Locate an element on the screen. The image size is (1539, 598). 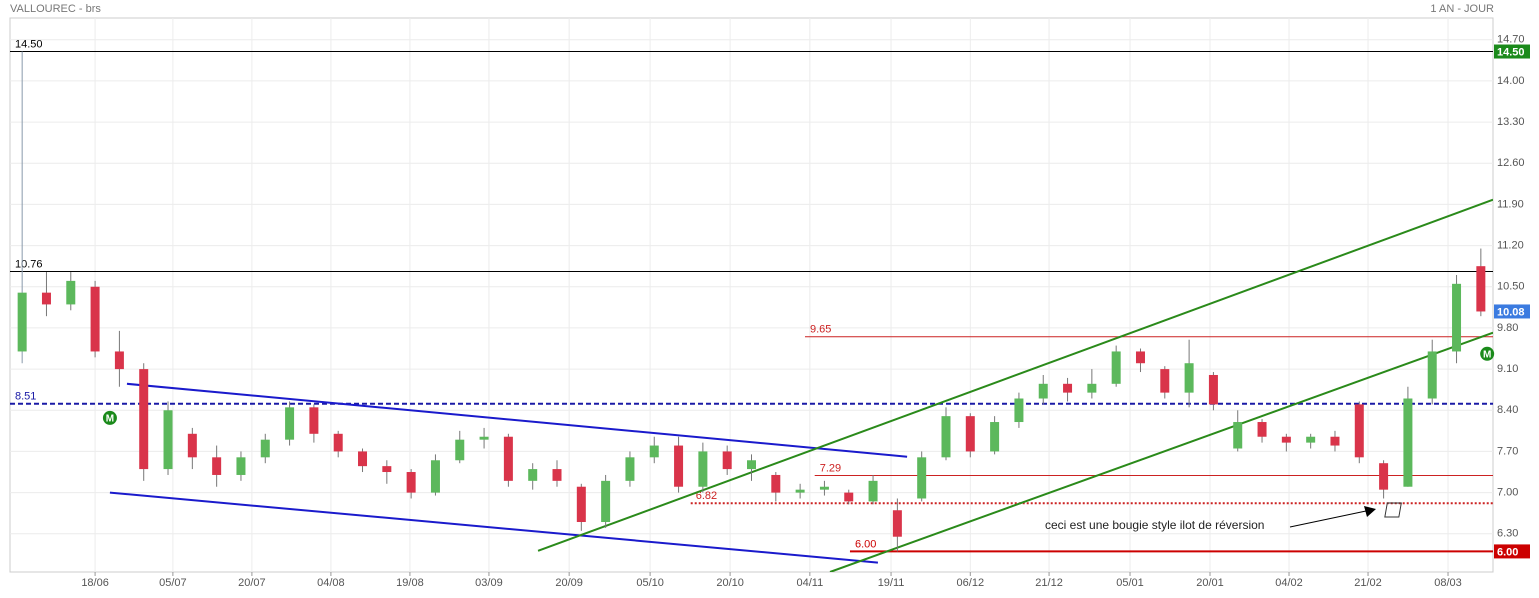
y-tick-label: 14.70 is located at coordinates (1511, 40).